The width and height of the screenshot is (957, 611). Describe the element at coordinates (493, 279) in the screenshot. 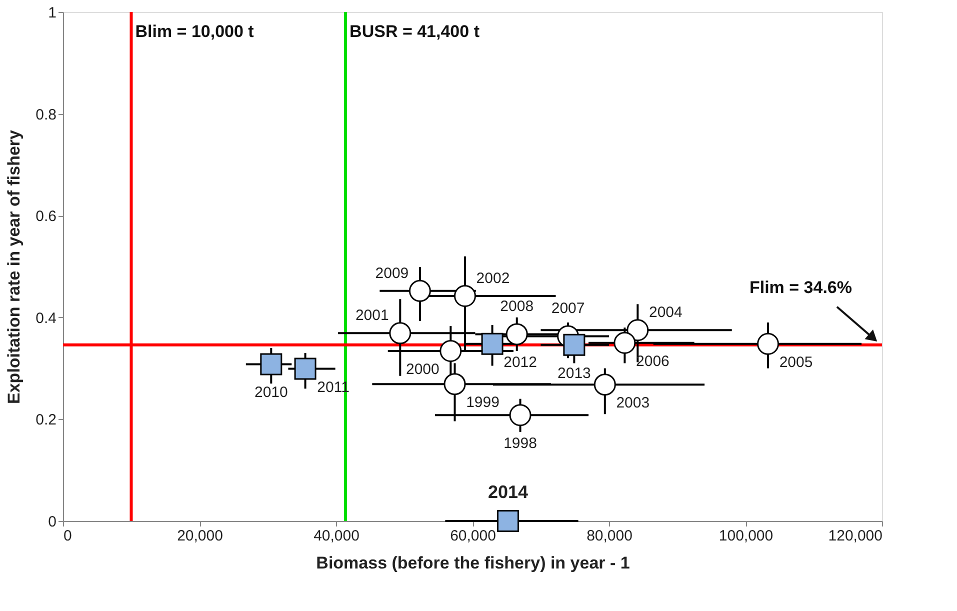

I see `annotation: 2002` at that location.